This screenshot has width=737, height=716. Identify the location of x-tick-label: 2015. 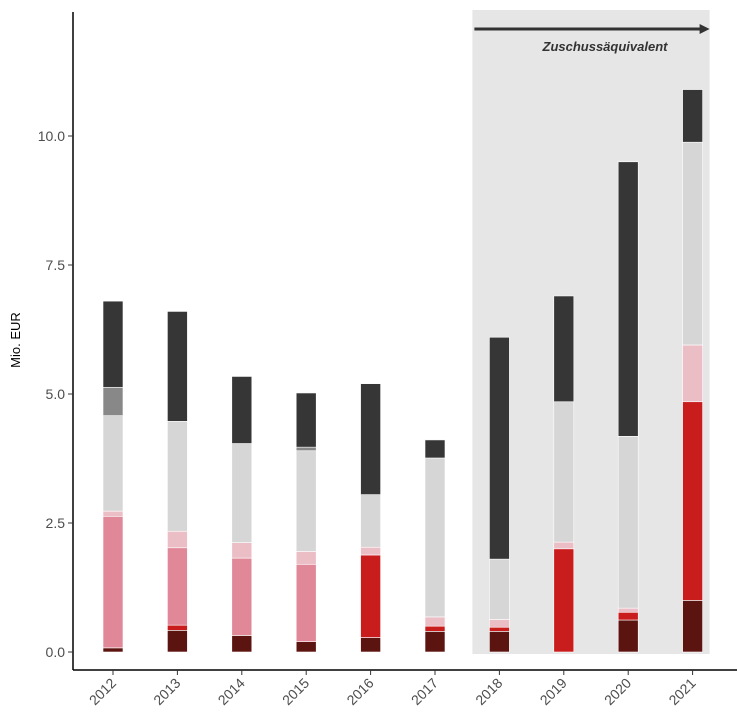
(295, 691).